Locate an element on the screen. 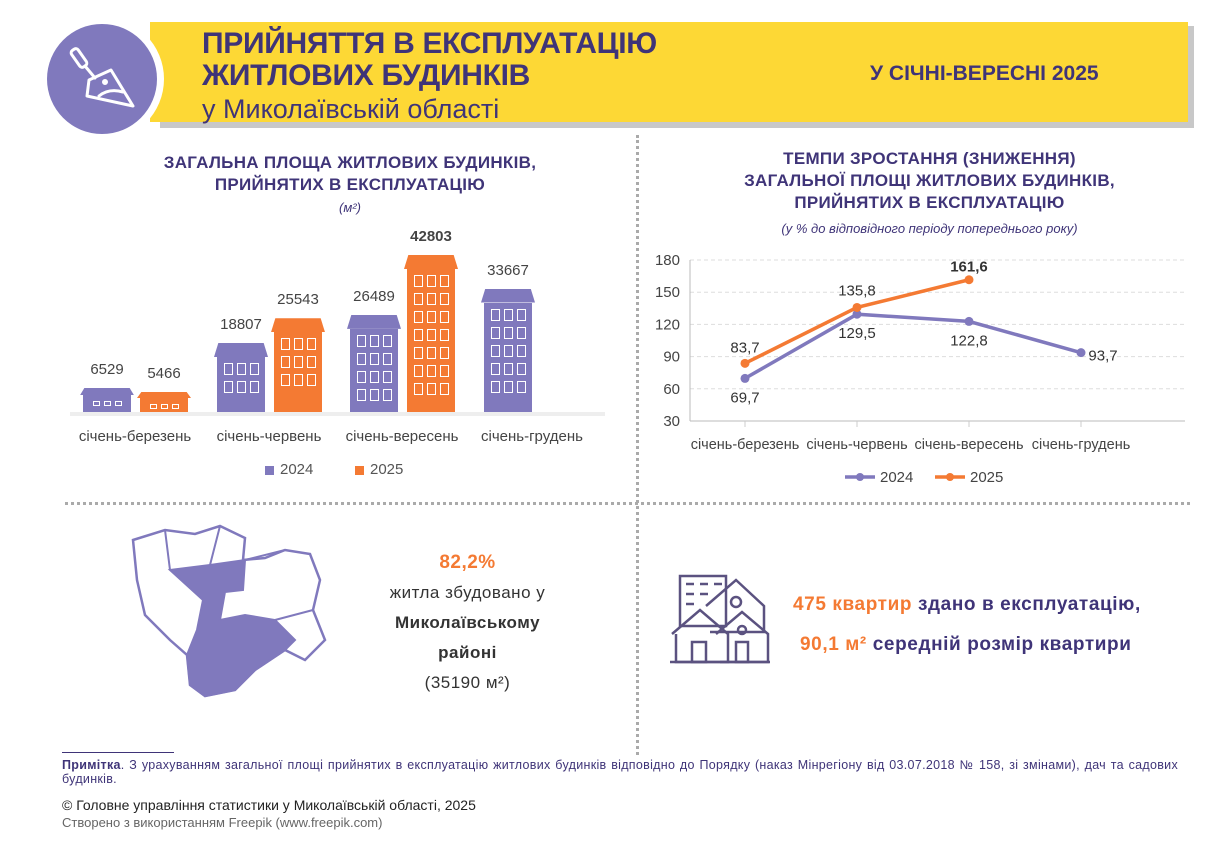 This screenshot has height=844, width=1219. y-tick-label: 180 is located at coordinates (667, 260).